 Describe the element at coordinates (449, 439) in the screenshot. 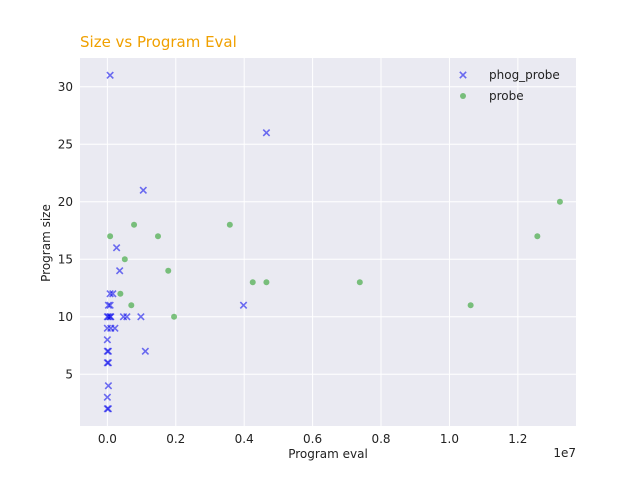

I see `x-tick-label: 1.0` at that location.